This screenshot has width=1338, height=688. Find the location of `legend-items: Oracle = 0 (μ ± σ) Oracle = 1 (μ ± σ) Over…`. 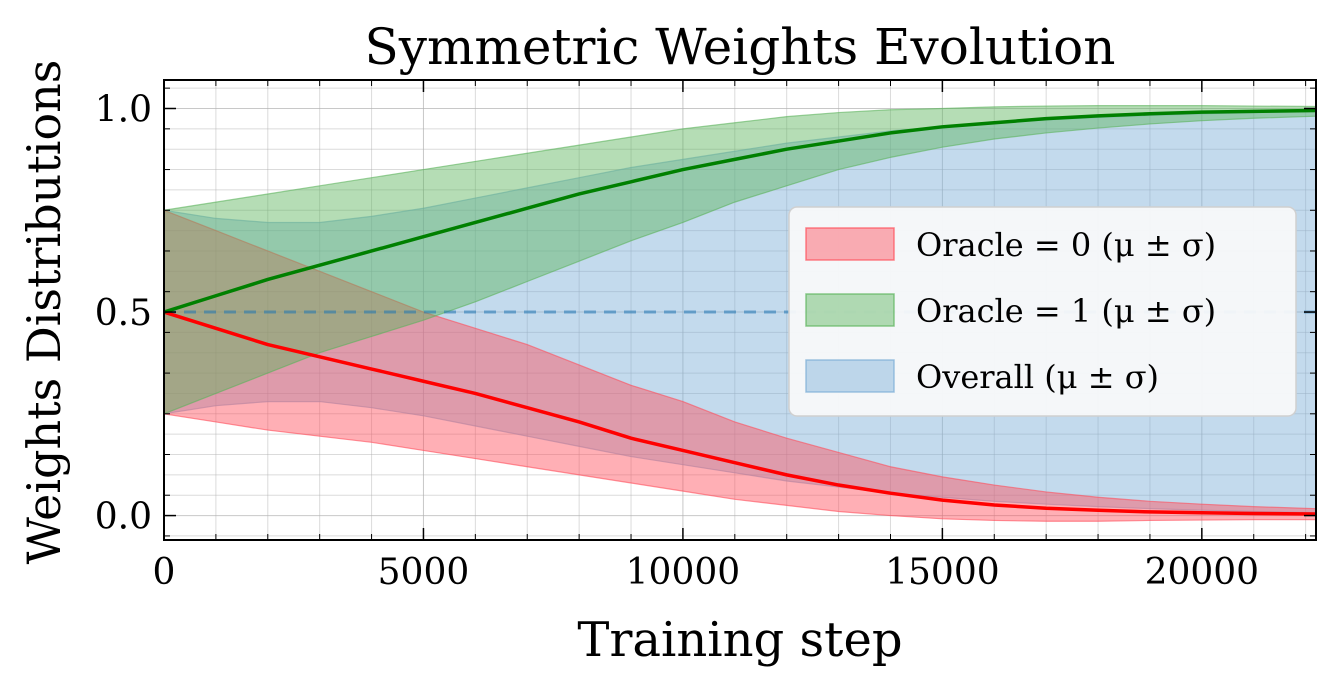

legend-items: Oracle = 0 (μ ± σ) Oracle = 1 (μ ± σ) Over… is located at coordinates (1010, 311).